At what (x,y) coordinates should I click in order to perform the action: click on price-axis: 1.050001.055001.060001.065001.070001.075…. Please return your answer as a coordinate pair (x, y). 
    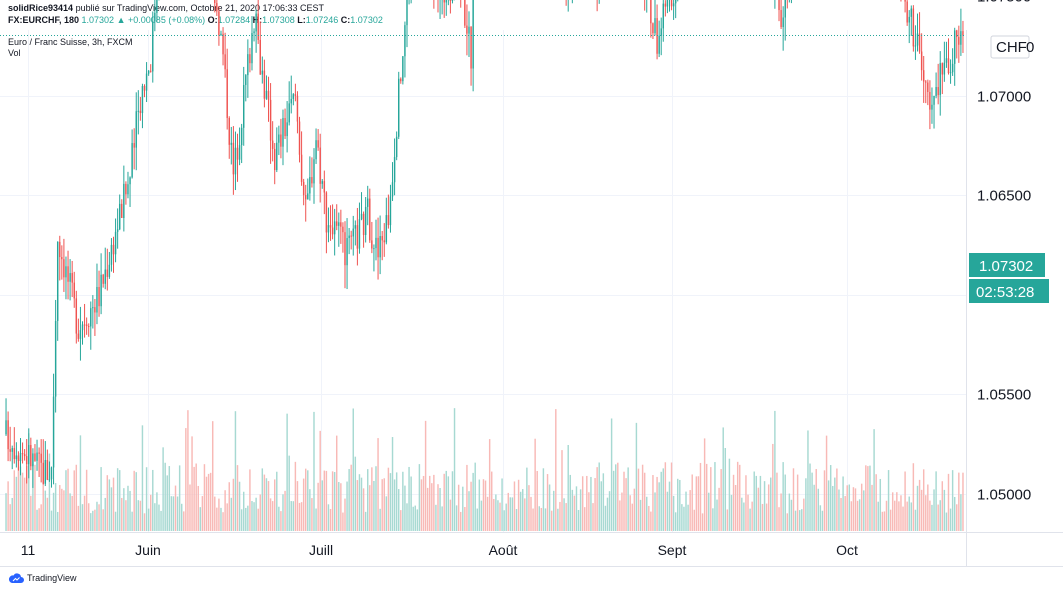
    Looking at the image, I should click on (1004, 252).